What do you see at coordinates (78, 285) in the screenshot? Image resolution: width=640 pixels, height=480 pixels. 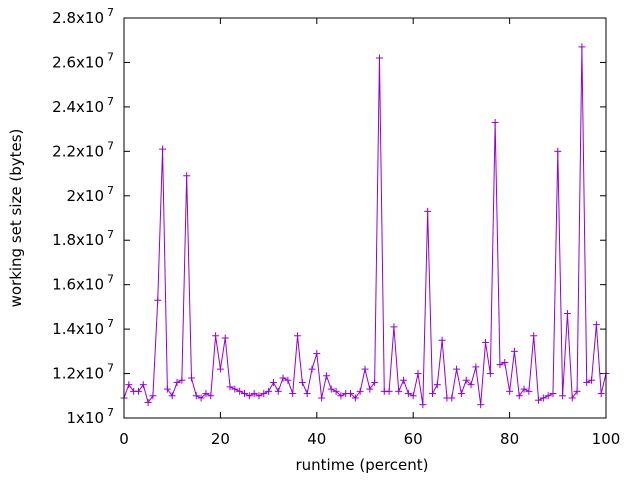 I see `y-tick-mantissa: 1.6x10` at bounding box center [78, 285].